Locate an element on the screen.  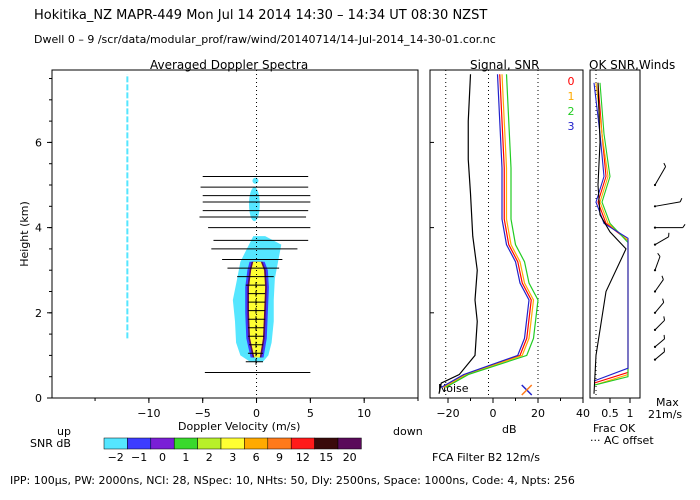
winds-series-ac is located at coordinates (610, 238).